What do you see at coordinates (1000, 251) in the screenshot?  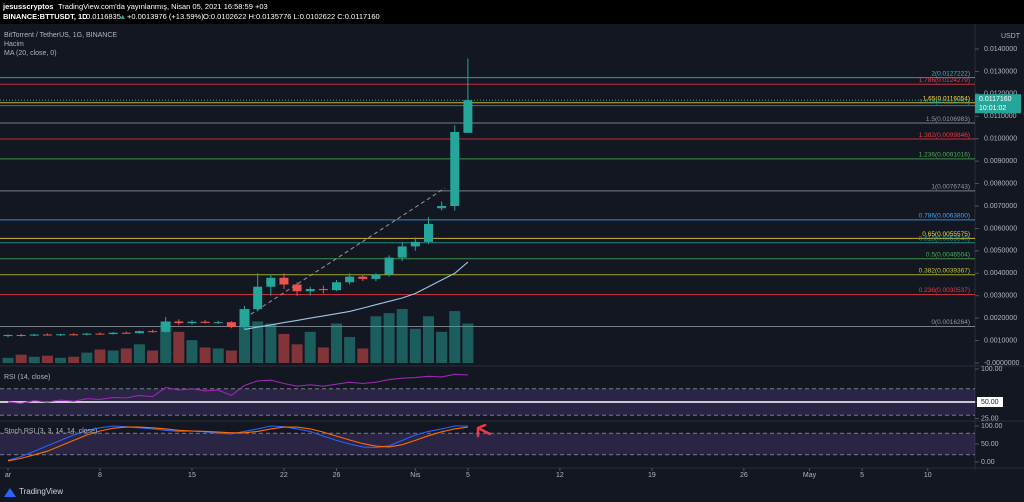 I see `y-tick-label: 0.0050000` at bounding box center [1000, 251].